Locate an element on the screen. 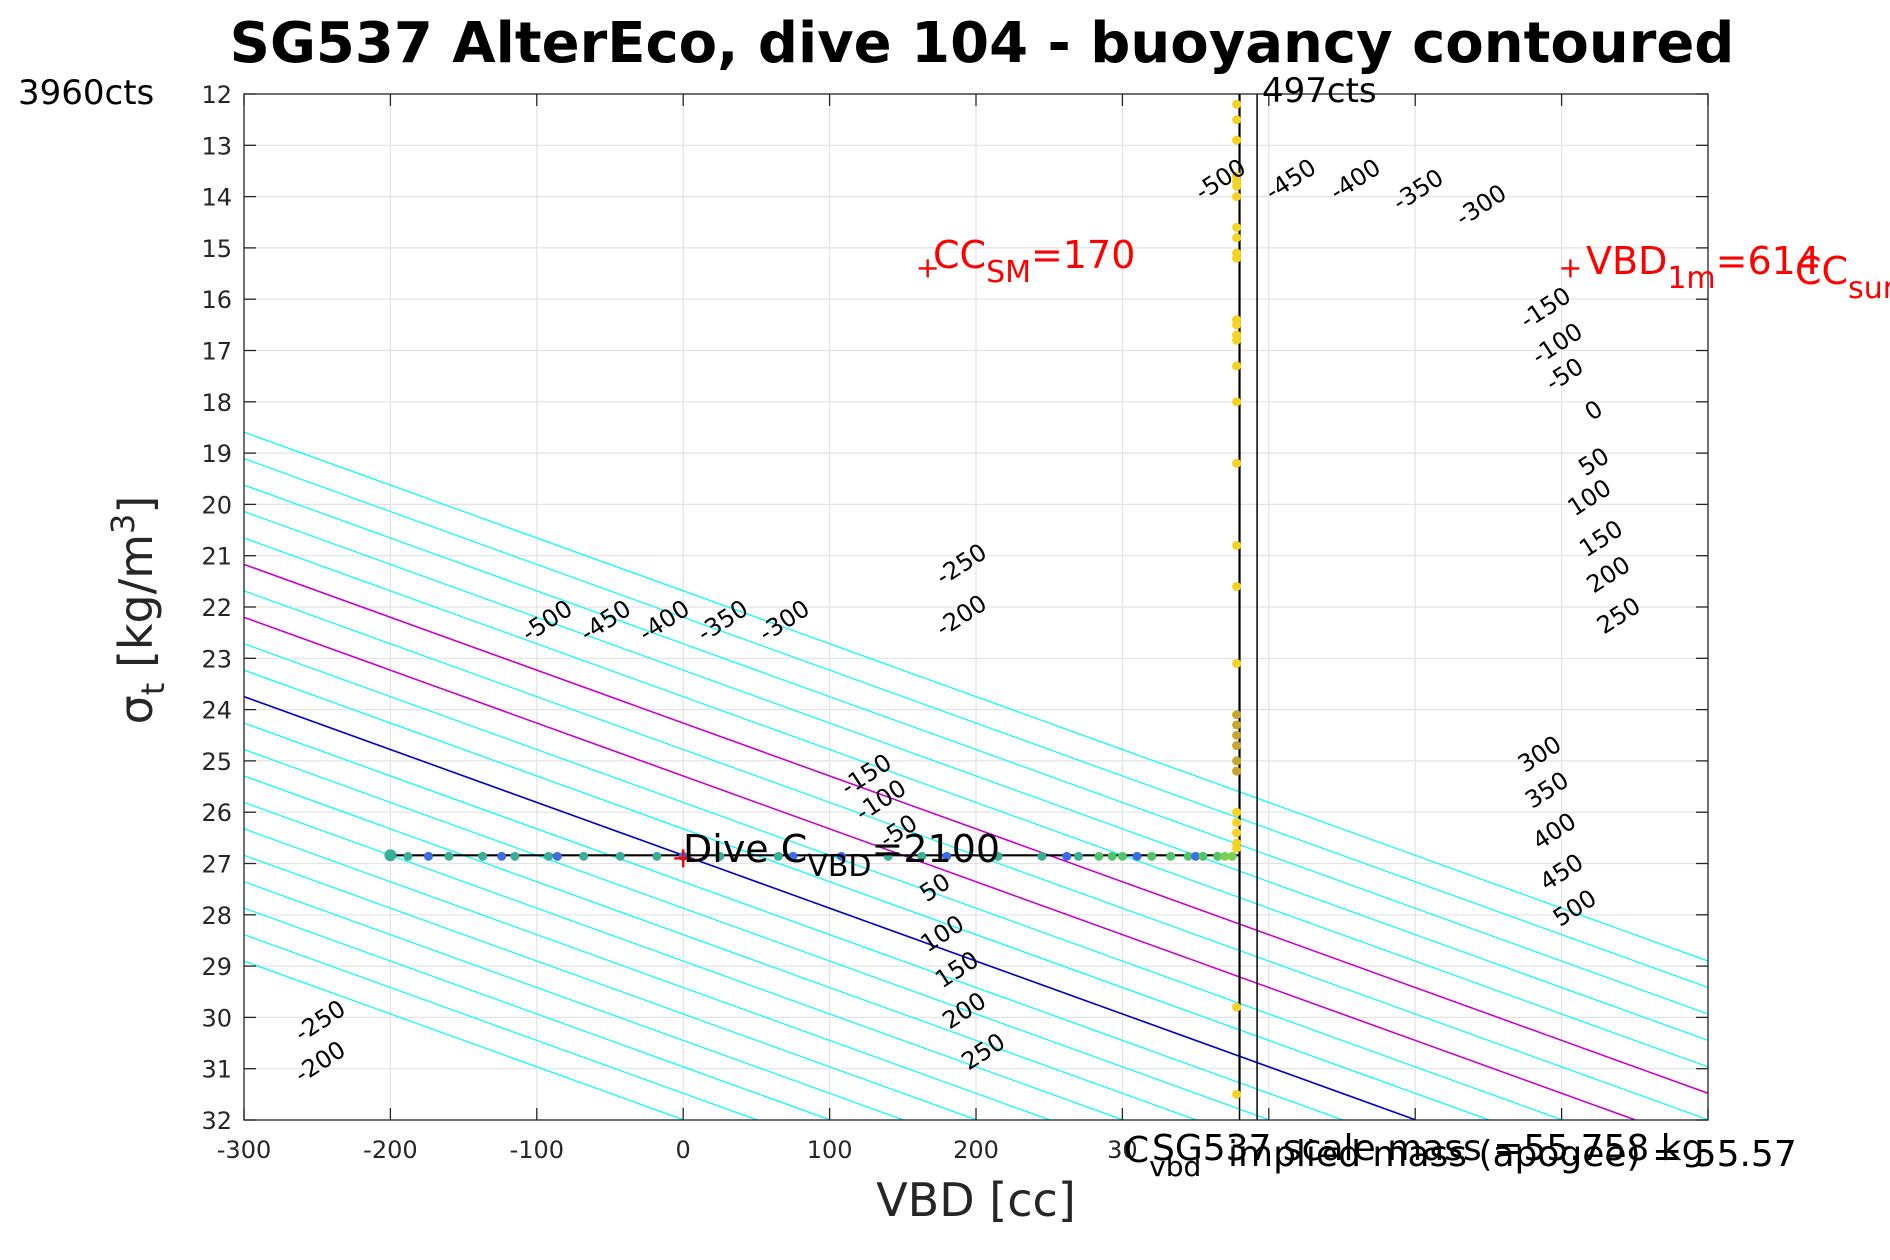 This screenshot has width=1890, height=1260. y-tick-label: 16 is located at coordinates (216, 300).